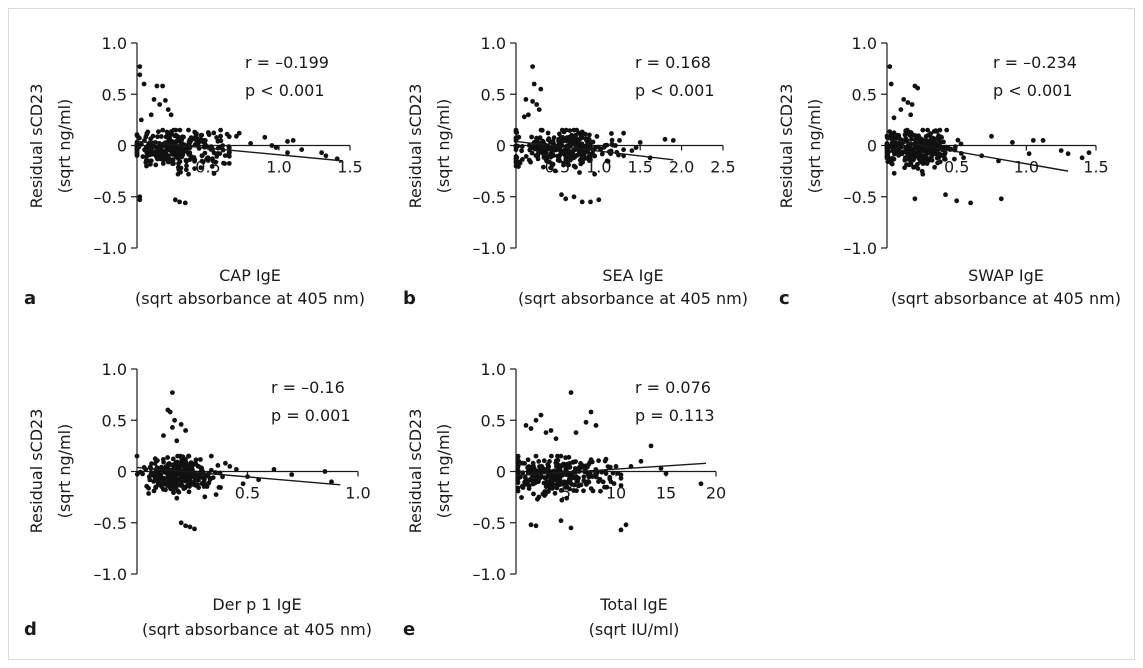 This screenshot has height=668, width=1143. I want to click on y-tick-label: 0.5, so click(493, 420).